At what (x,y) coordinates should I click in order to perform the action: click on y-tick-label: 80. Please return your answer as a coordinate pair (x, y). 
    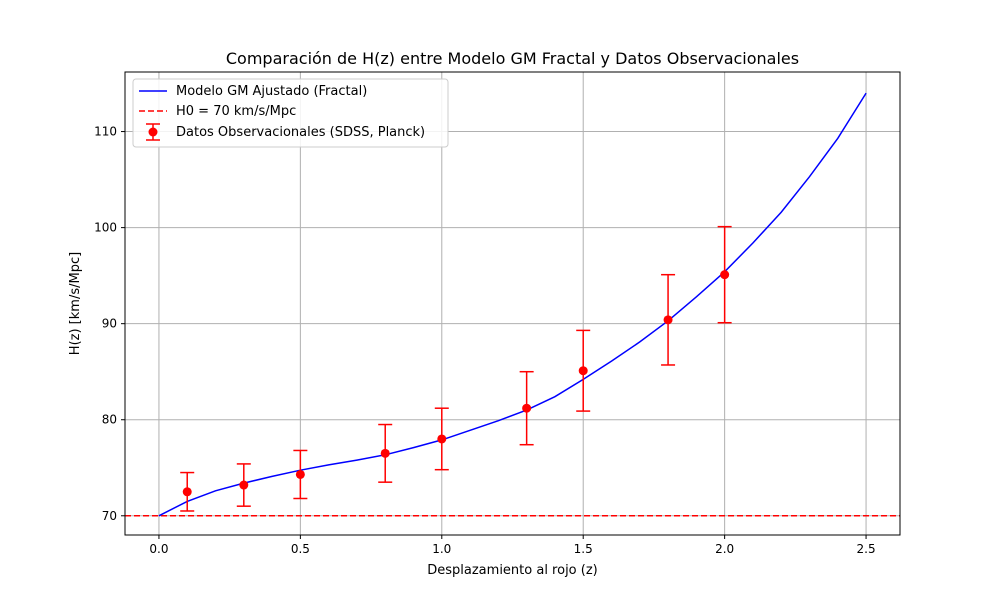
    Looking at the image, I should click on (109, 420).